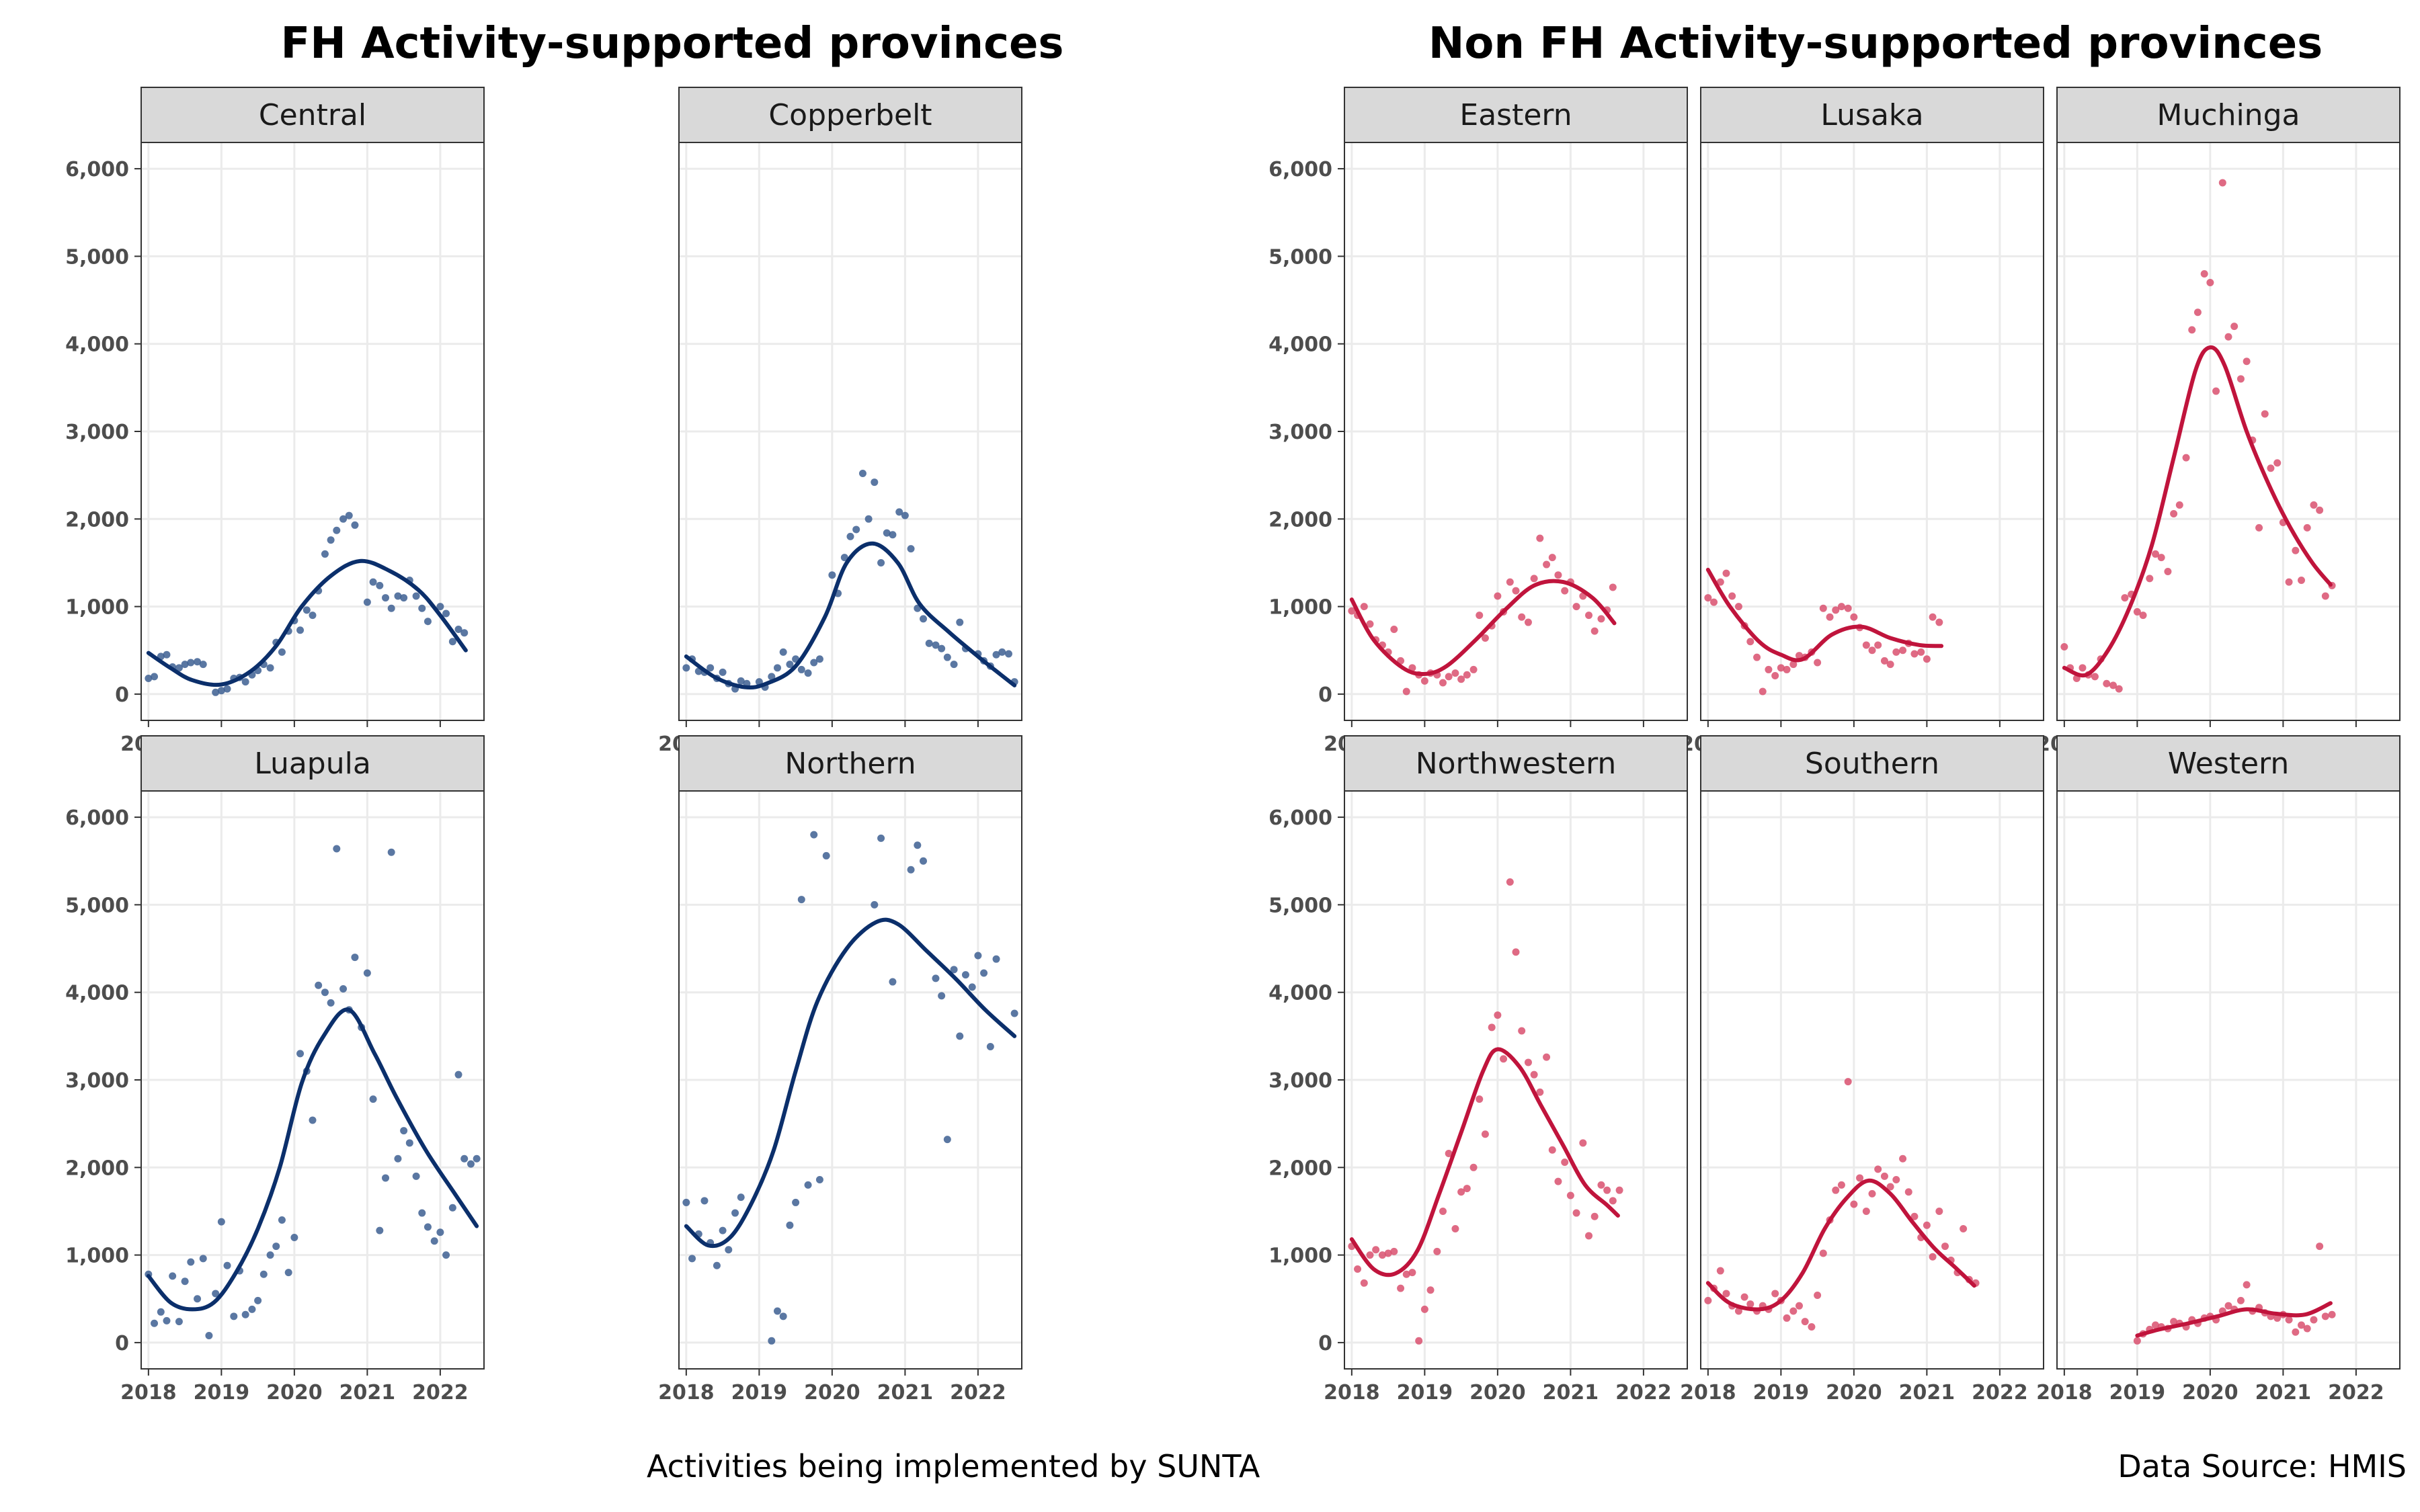  Describe the element at coordinates (1300, 905) in the screenshot. I see `y-tick-label-northwestern: 5,000` at that location.